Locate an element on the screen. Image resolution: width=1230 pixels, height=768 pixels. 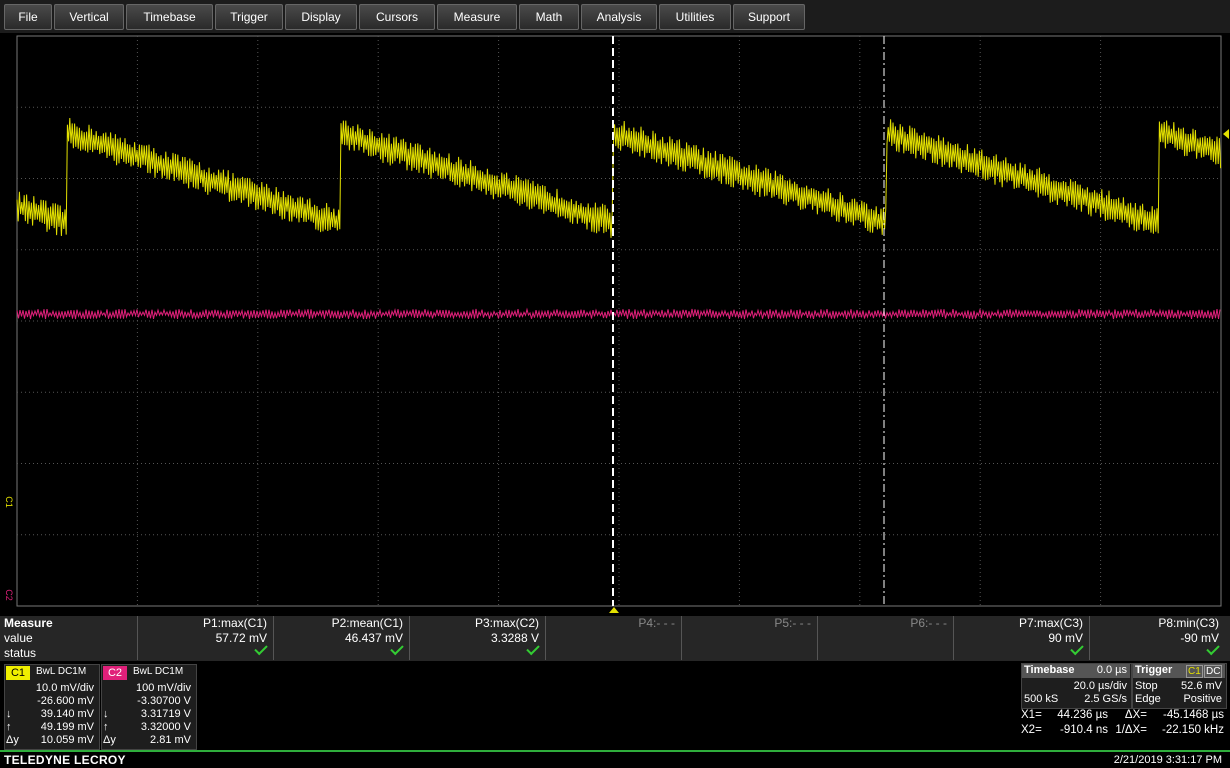
brand: TELEDYNE LECROY is located at coordinates (65, 760).